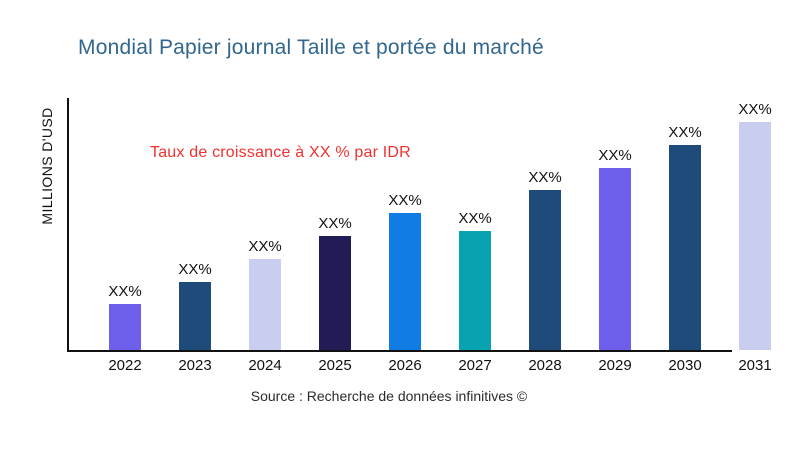  Describe the element at coordinates (475, 290) in the screenshot. I see `bar-2027` at that location.